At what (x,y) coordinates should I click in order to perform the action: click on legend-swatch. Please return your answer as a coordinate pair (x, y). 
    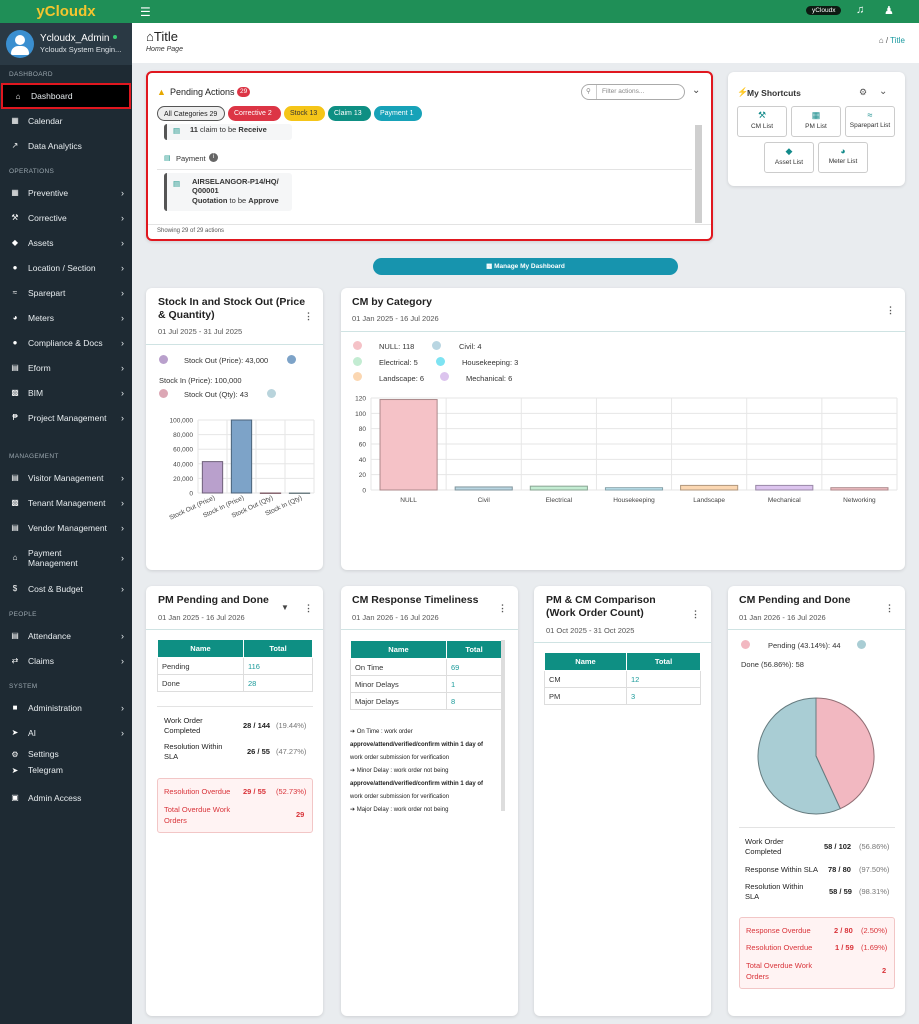
    Looking at the image, I should click on (745, 644).